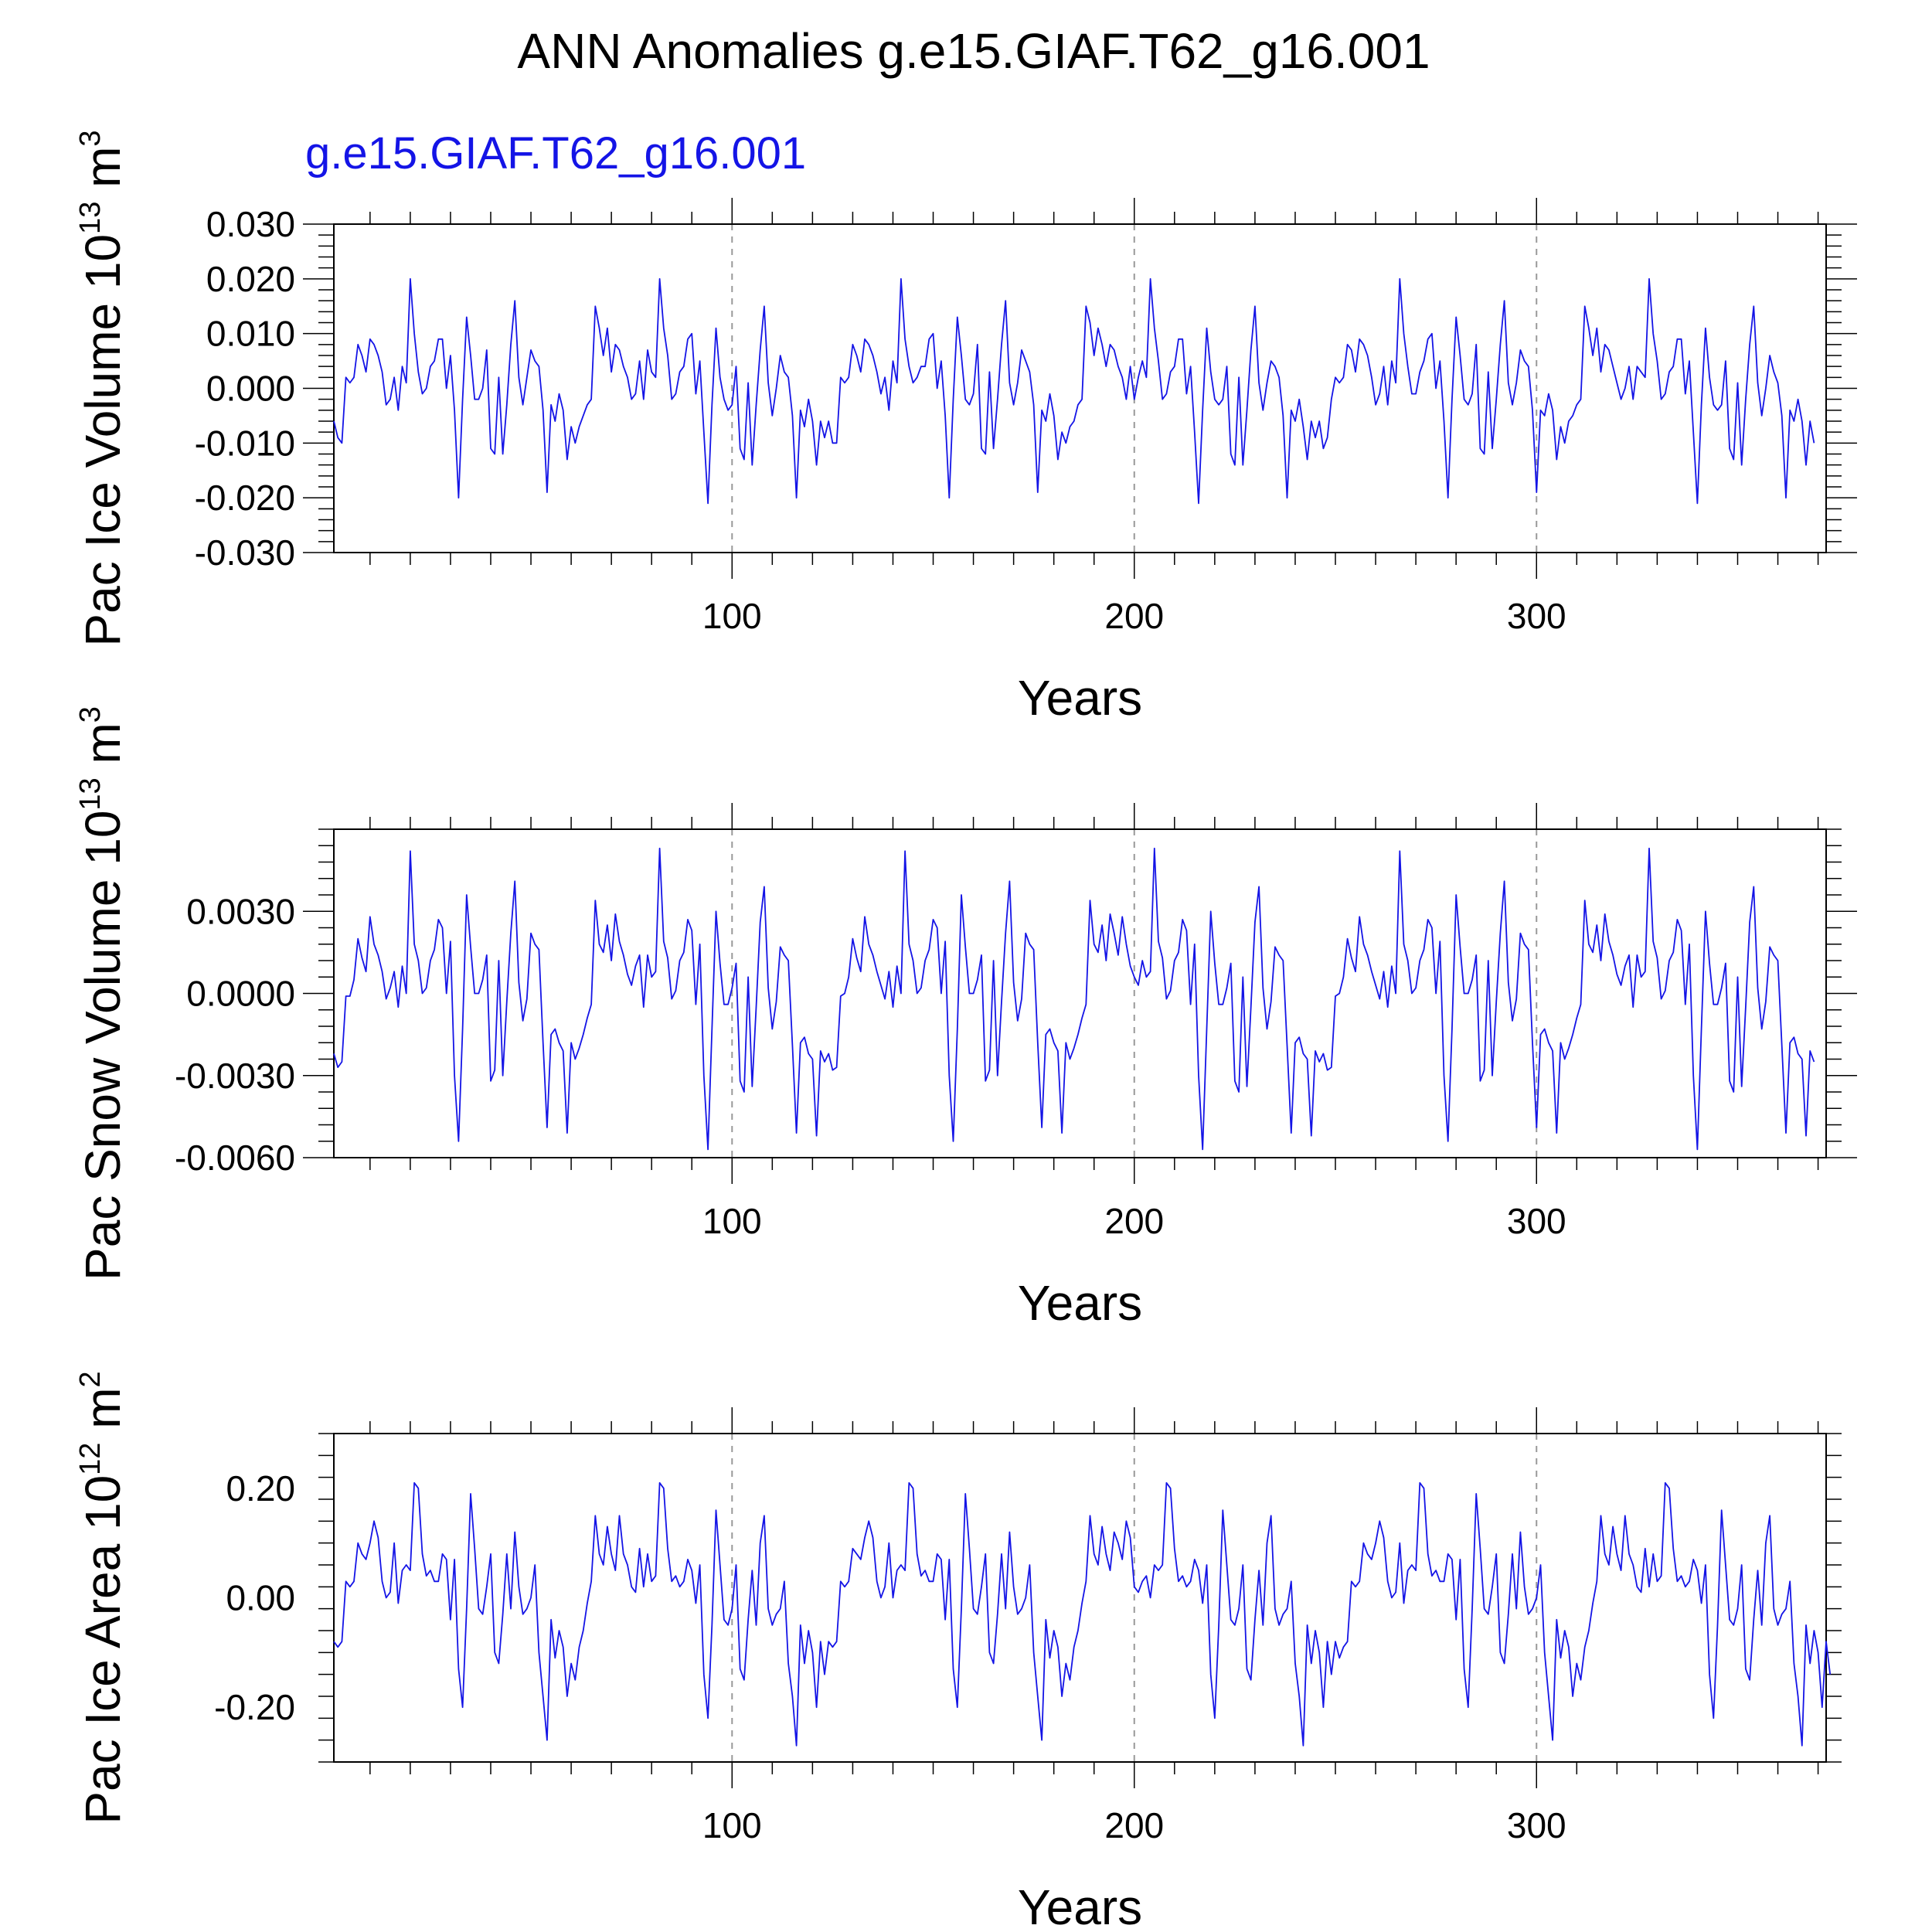 This screenshot has height=1932, width=1932. What do you see at coordinates (245, 443) in the screenshot?
I see `y-tick-label: -0.010` at bounding box center [245, 443].